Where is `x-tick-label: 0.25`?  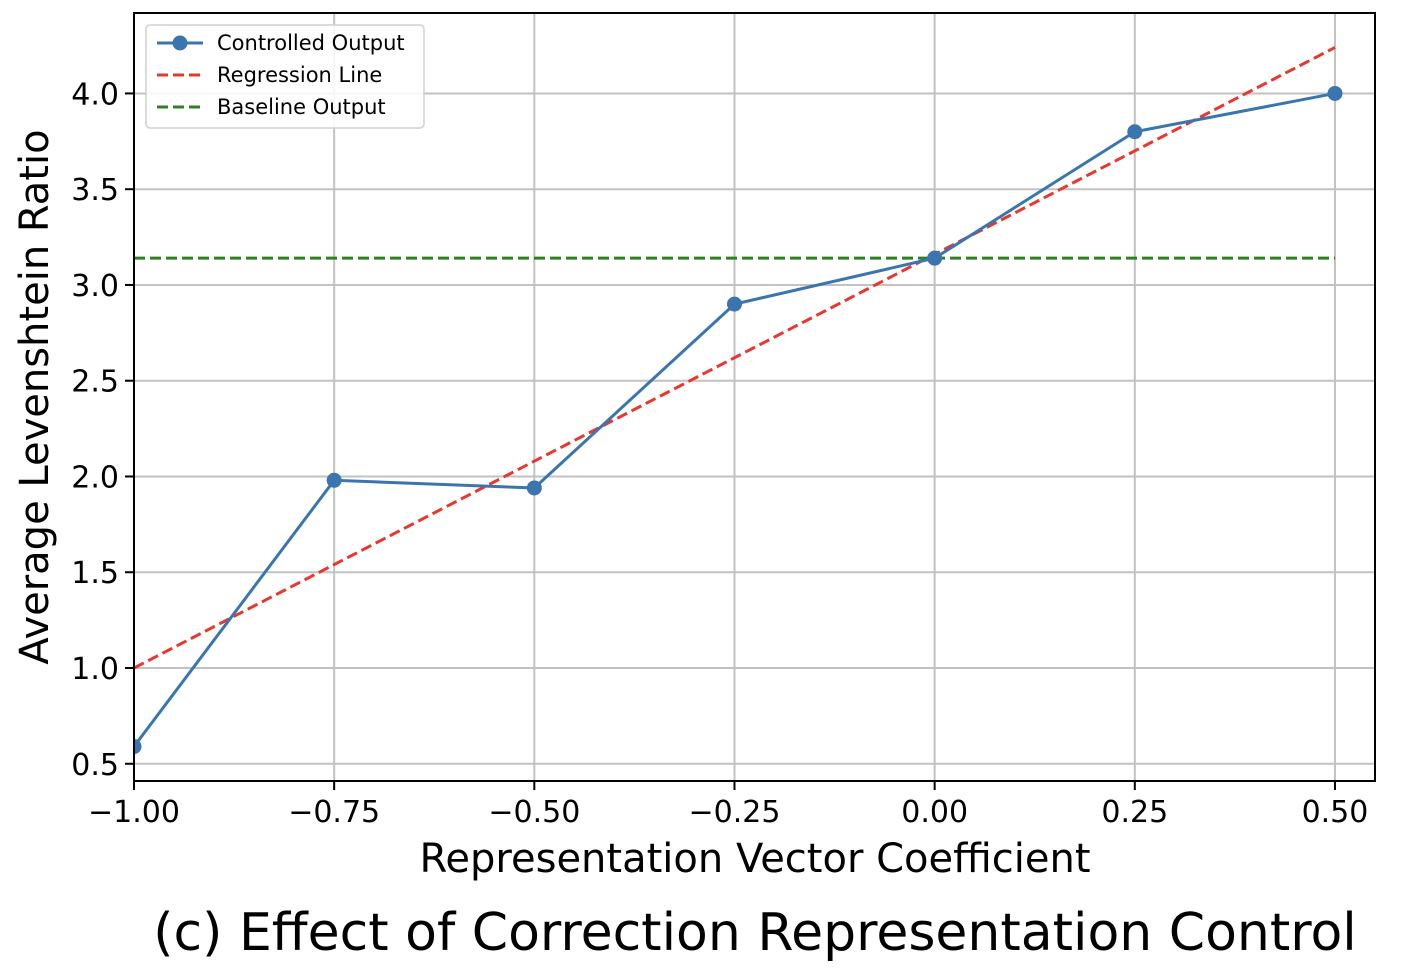
x-tick-label: 0.25 is located at coordinates (1134, 812).